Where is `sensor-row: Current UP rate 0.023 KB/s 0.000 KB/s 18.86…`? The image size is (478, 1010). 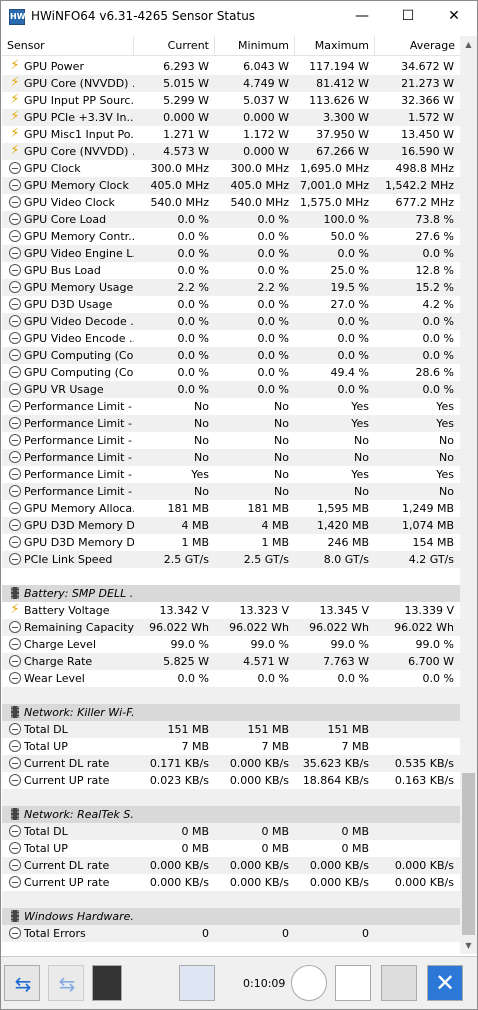
sensor-row: Current UP rate 0.023 KB/s 0.000 KB/s 18.86… is located at coordinates (231, 780).